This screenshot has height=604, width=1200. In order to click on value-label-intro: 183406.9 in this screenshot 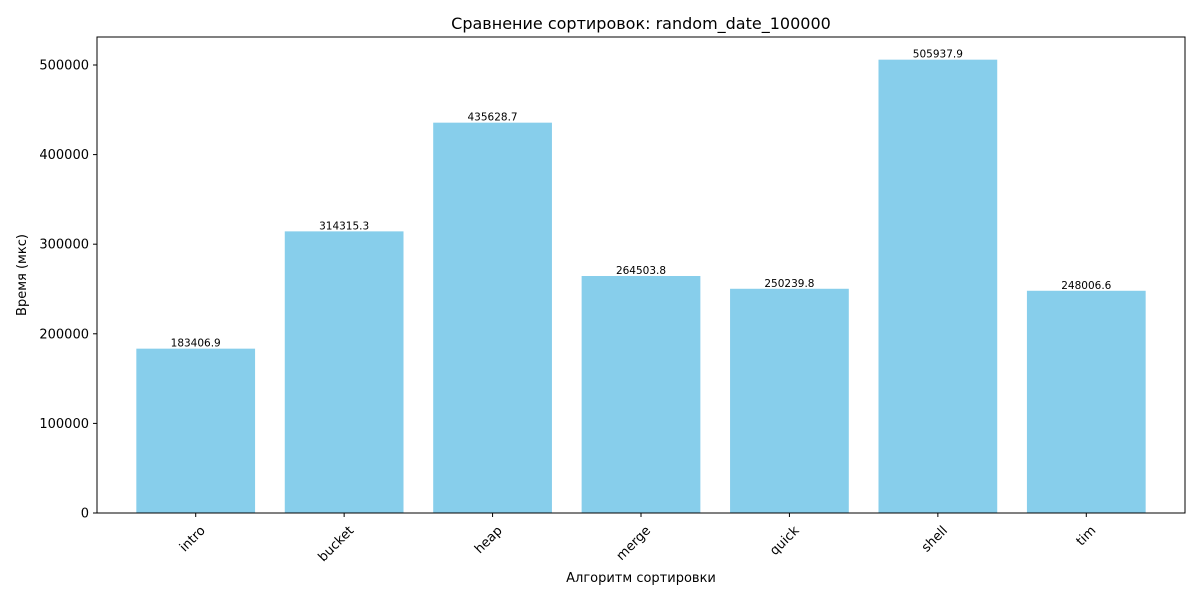, I will do `click(196, 344)`.